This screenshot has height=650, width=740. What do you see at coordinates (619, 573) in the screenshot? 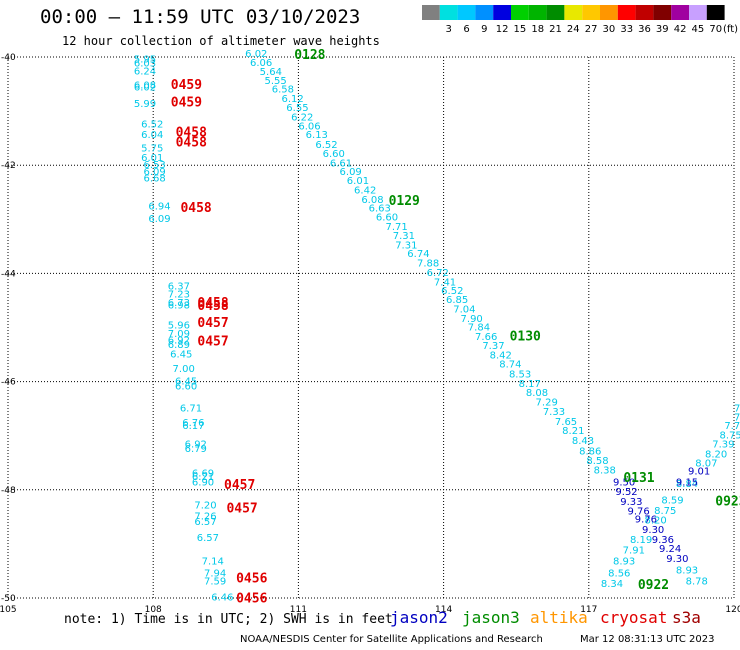
I see `swh-value: 8.56` at bounding box center [619, 573].